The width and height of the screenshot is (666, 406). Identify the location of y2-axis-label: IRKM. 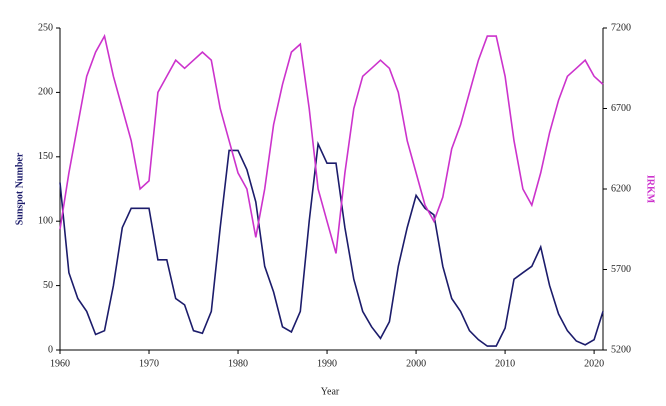
(650, 189).